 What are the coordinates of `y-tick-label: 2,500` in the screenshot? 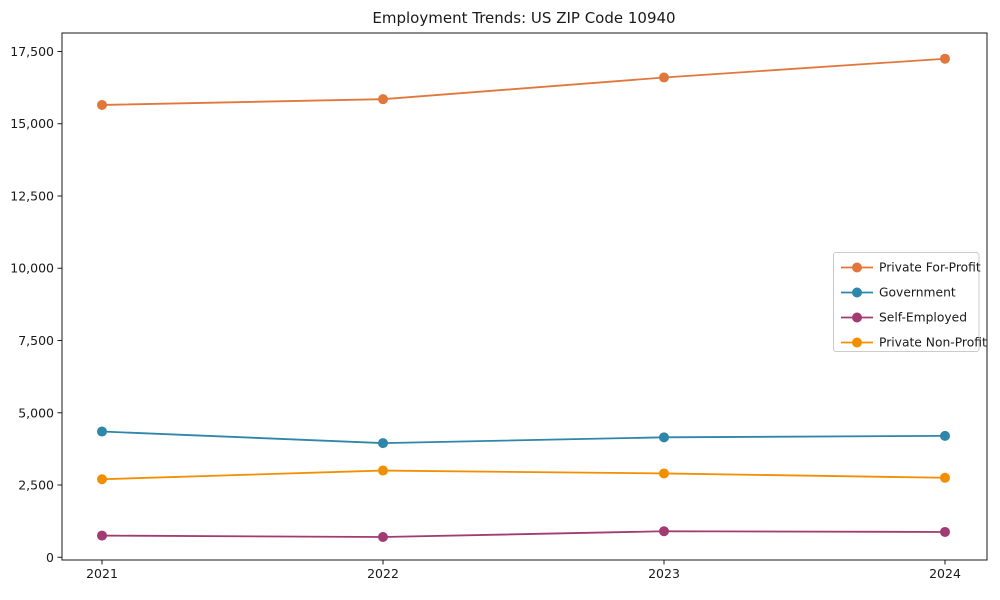 It's located at (36, 485).